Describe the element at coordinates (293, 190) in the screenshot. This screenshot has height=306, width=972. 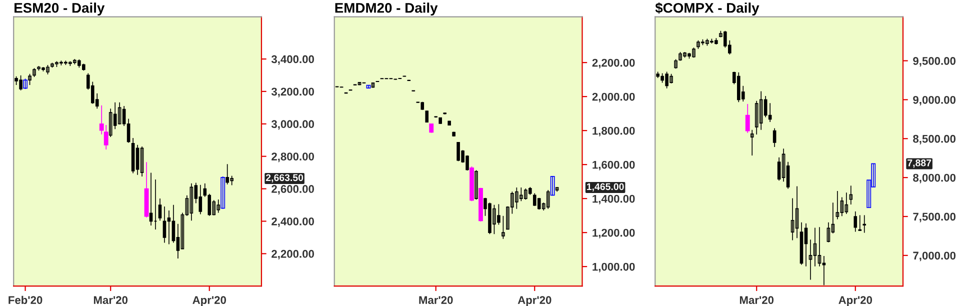
I see `y-tick-label: 2,600.00` at that location.